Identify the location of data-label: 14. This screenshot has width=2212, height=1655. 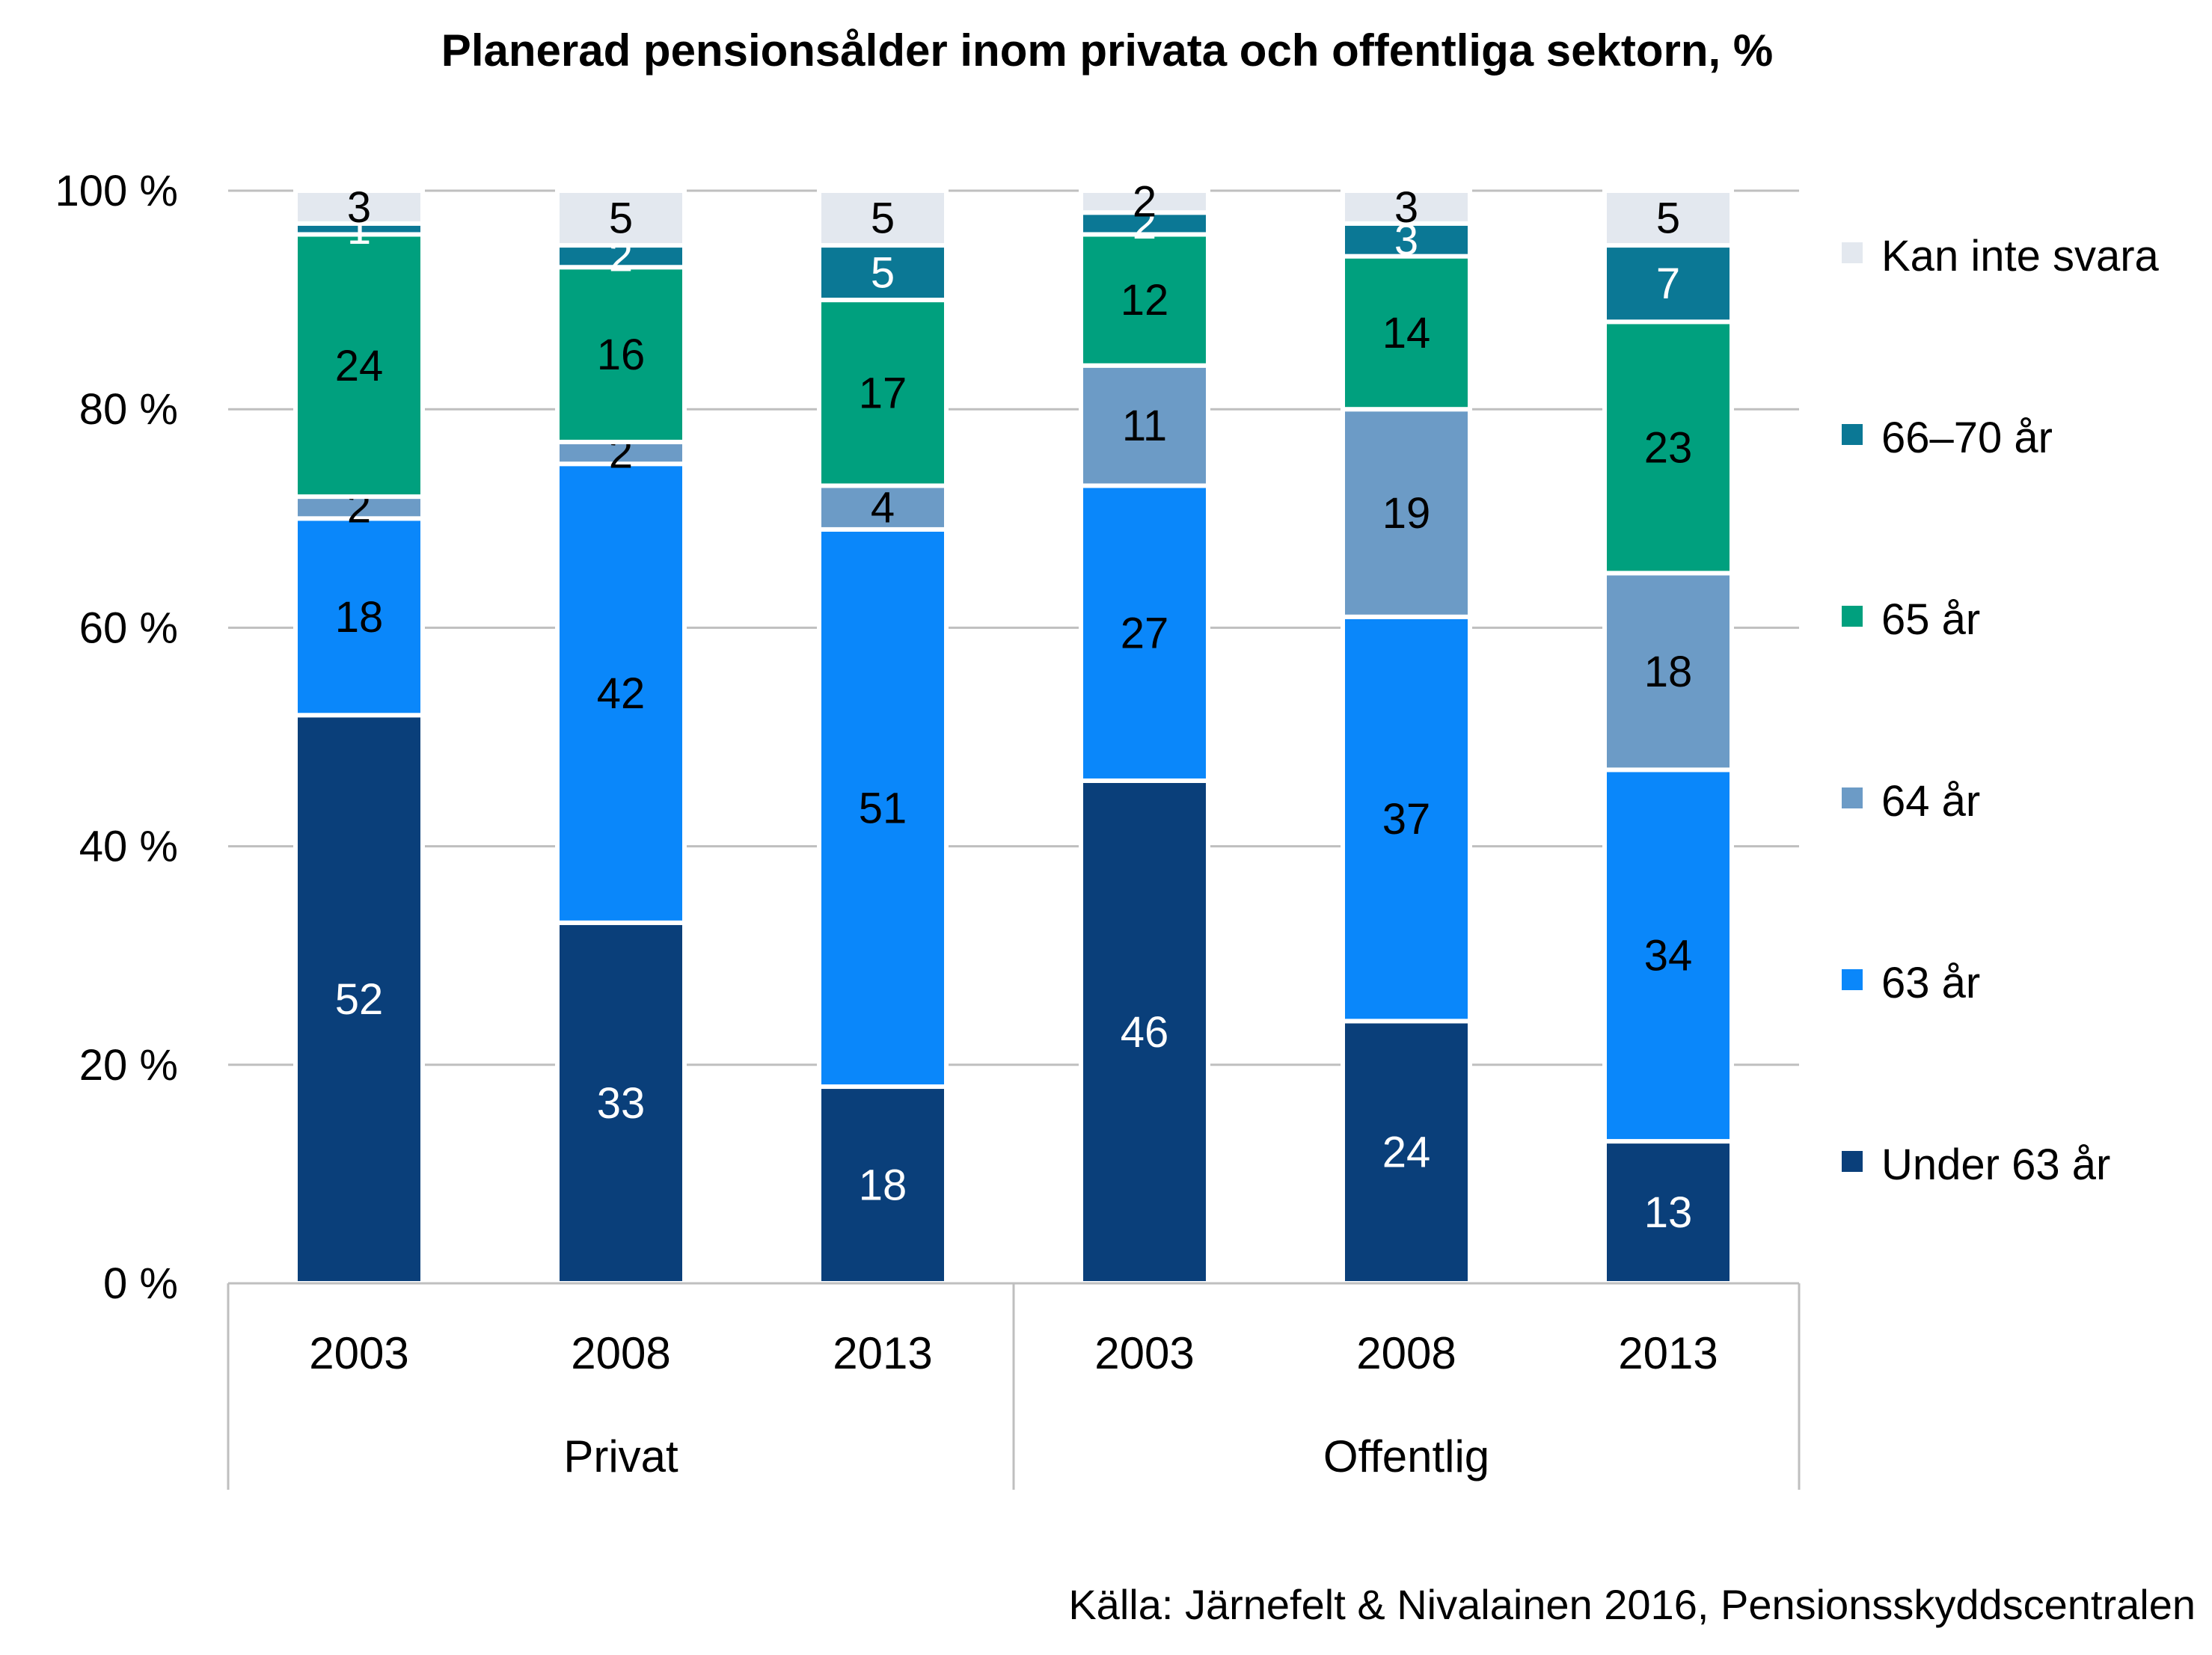
(1406, 333).